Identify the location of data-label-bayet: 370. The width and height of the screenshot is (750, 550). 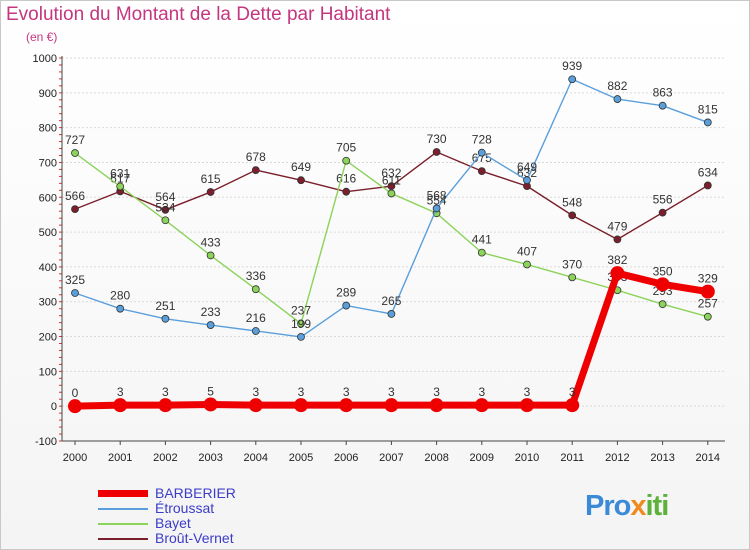
(572, 264).